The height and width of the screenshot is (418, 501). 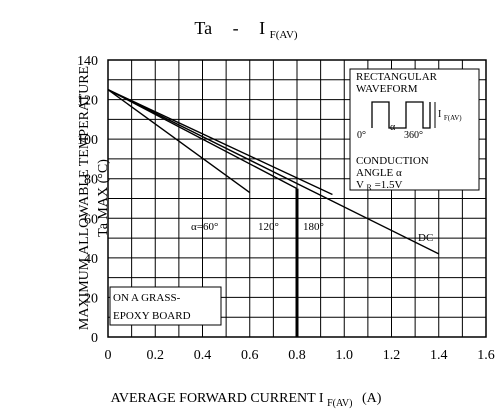 What do you see at coordinates (392, 355) in the screenshot?
I see `x-tick-label: 1.2` at bounding box center [392, 355].